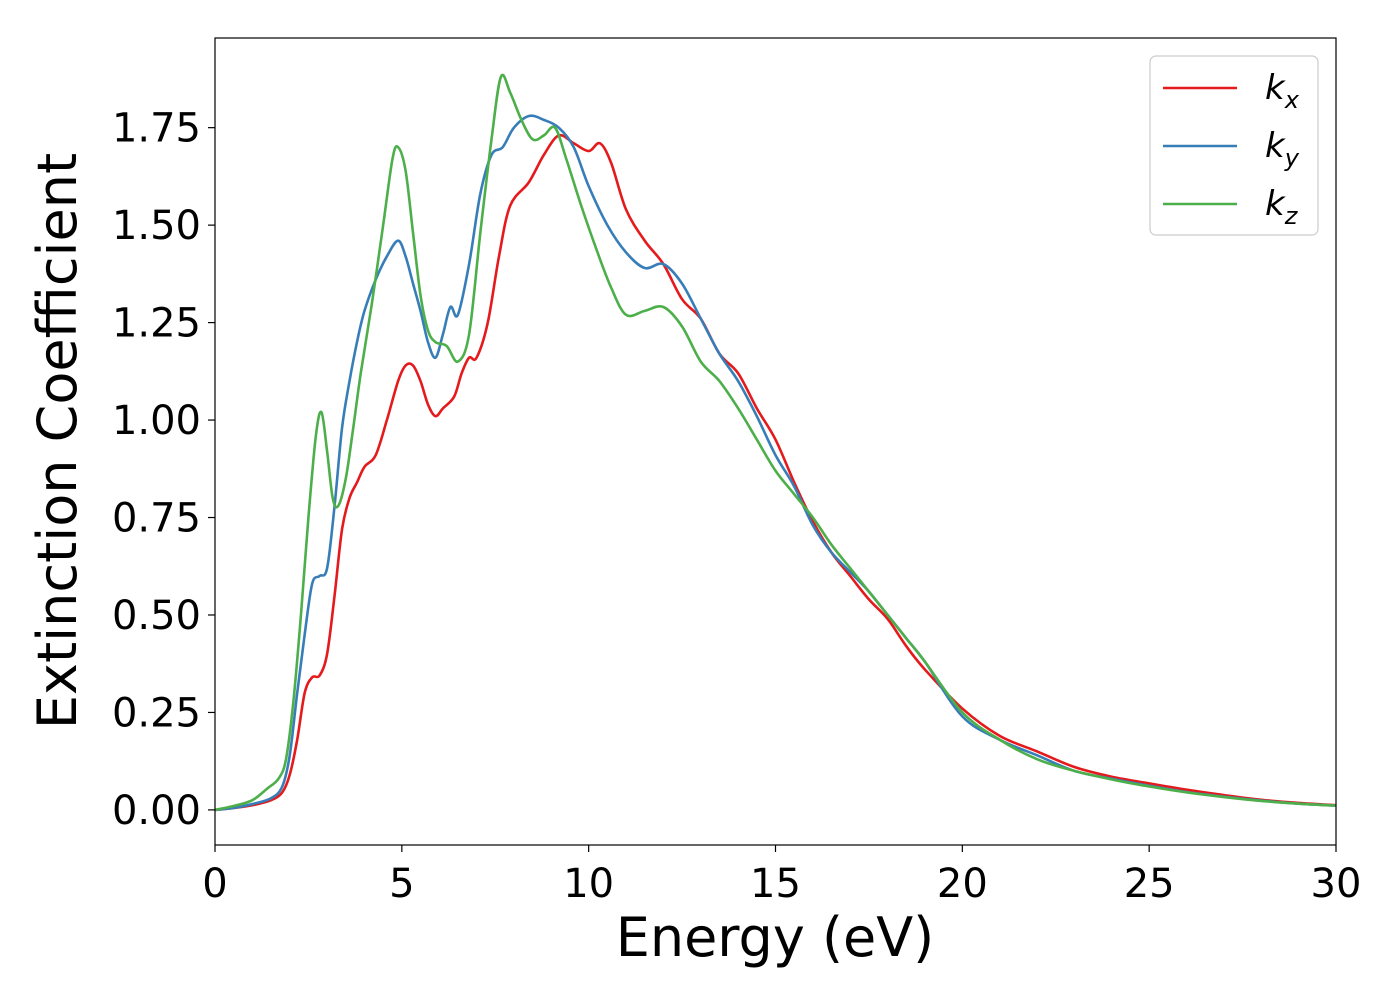  I want to click on x-tick-label: 25, so click(1149, 884).